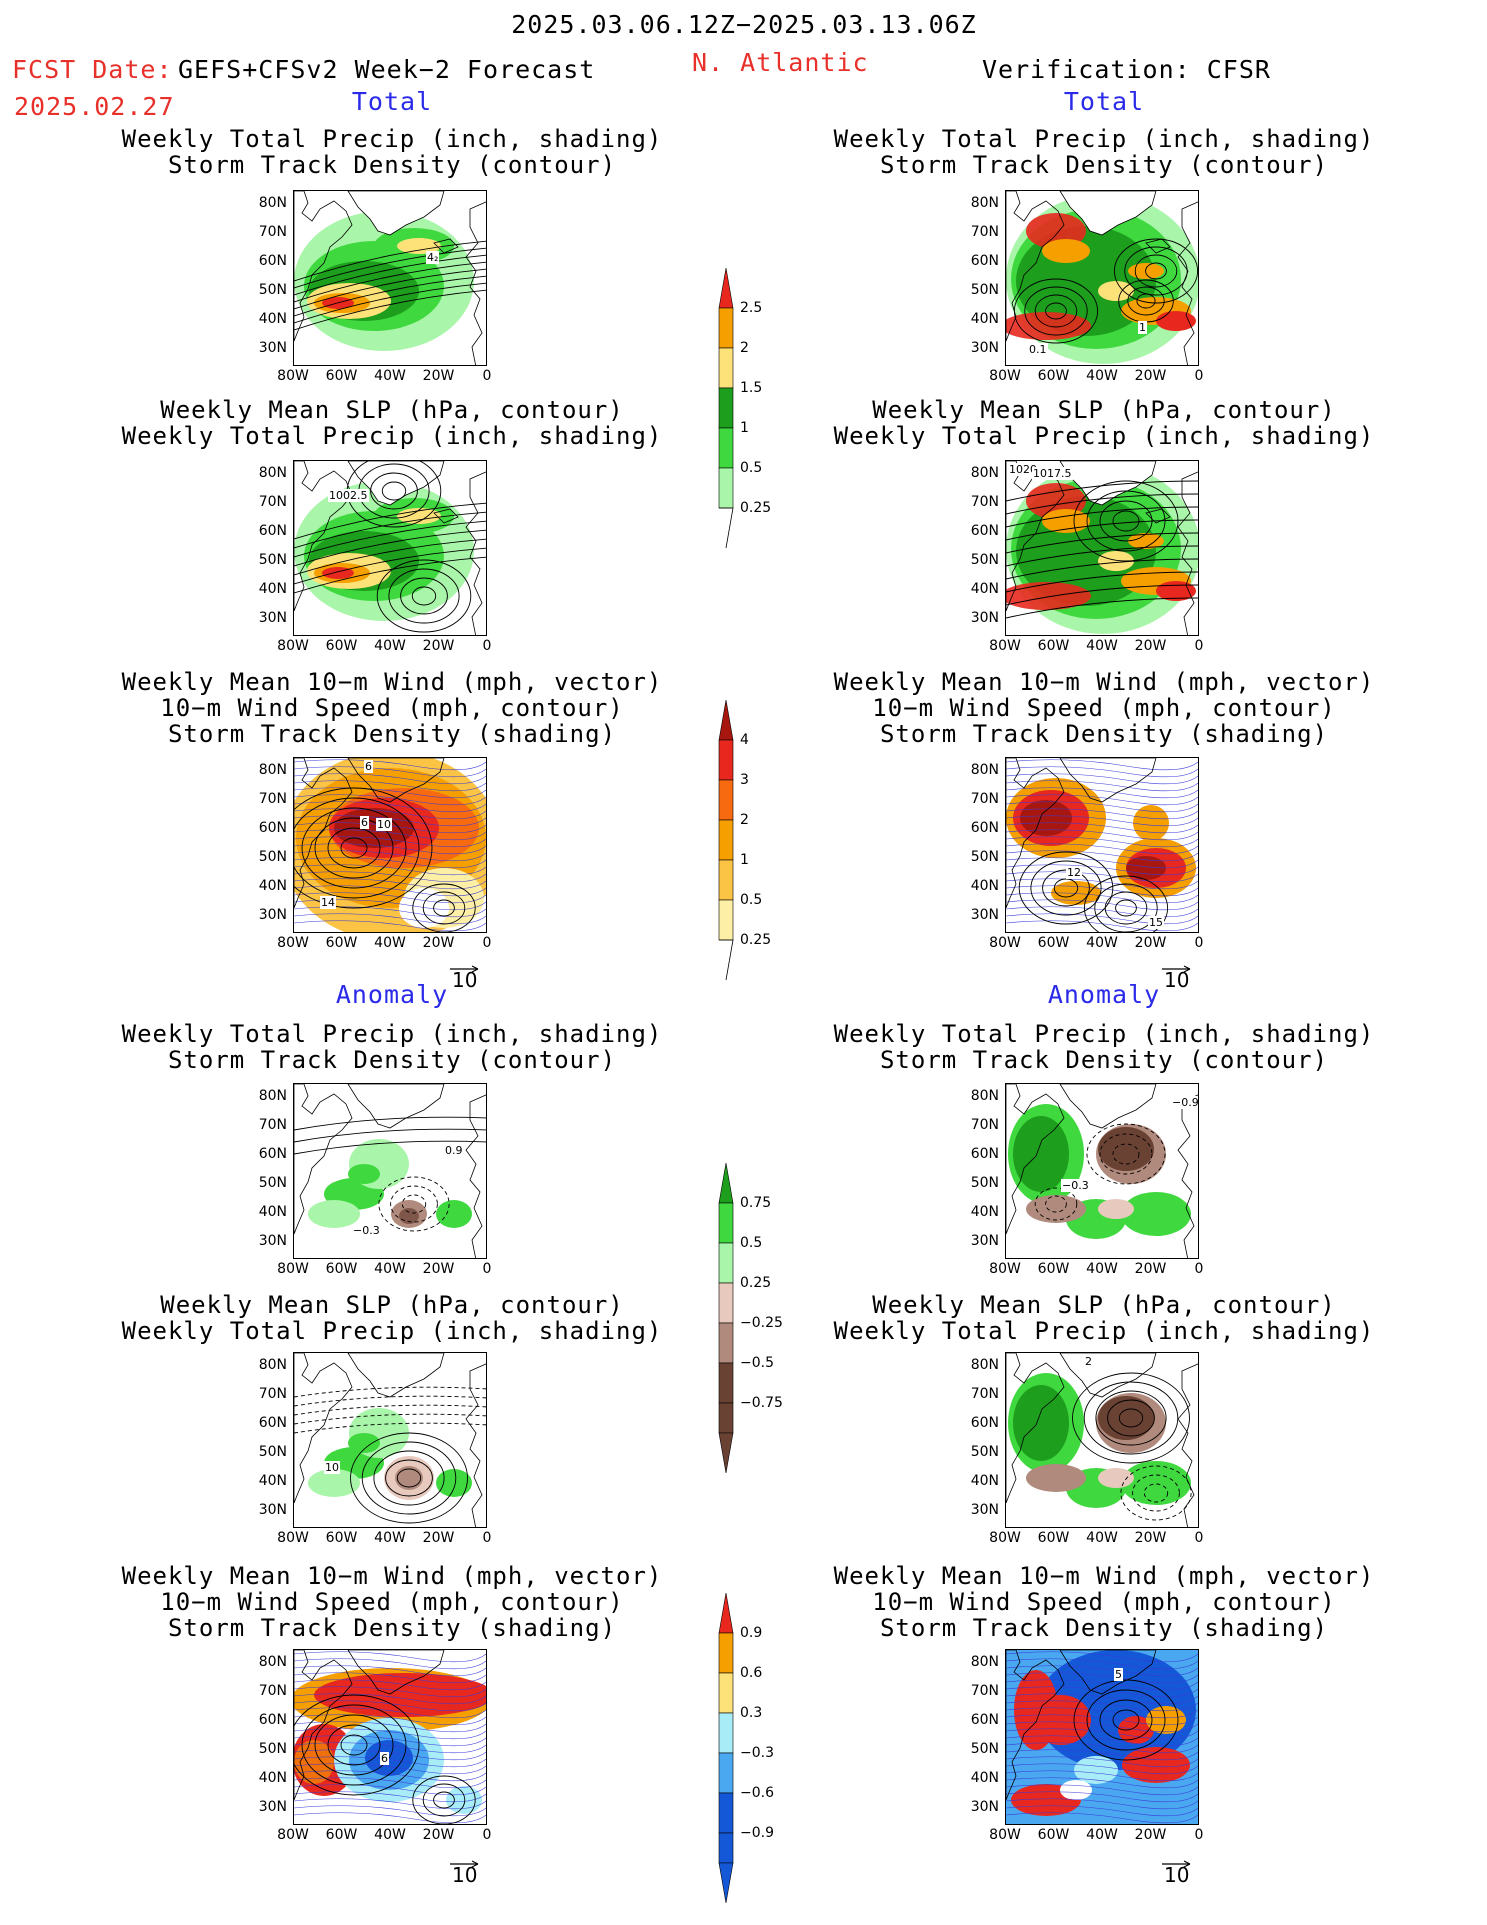  I want to click on colorbar-label: 0.6, so click(751, 1673).